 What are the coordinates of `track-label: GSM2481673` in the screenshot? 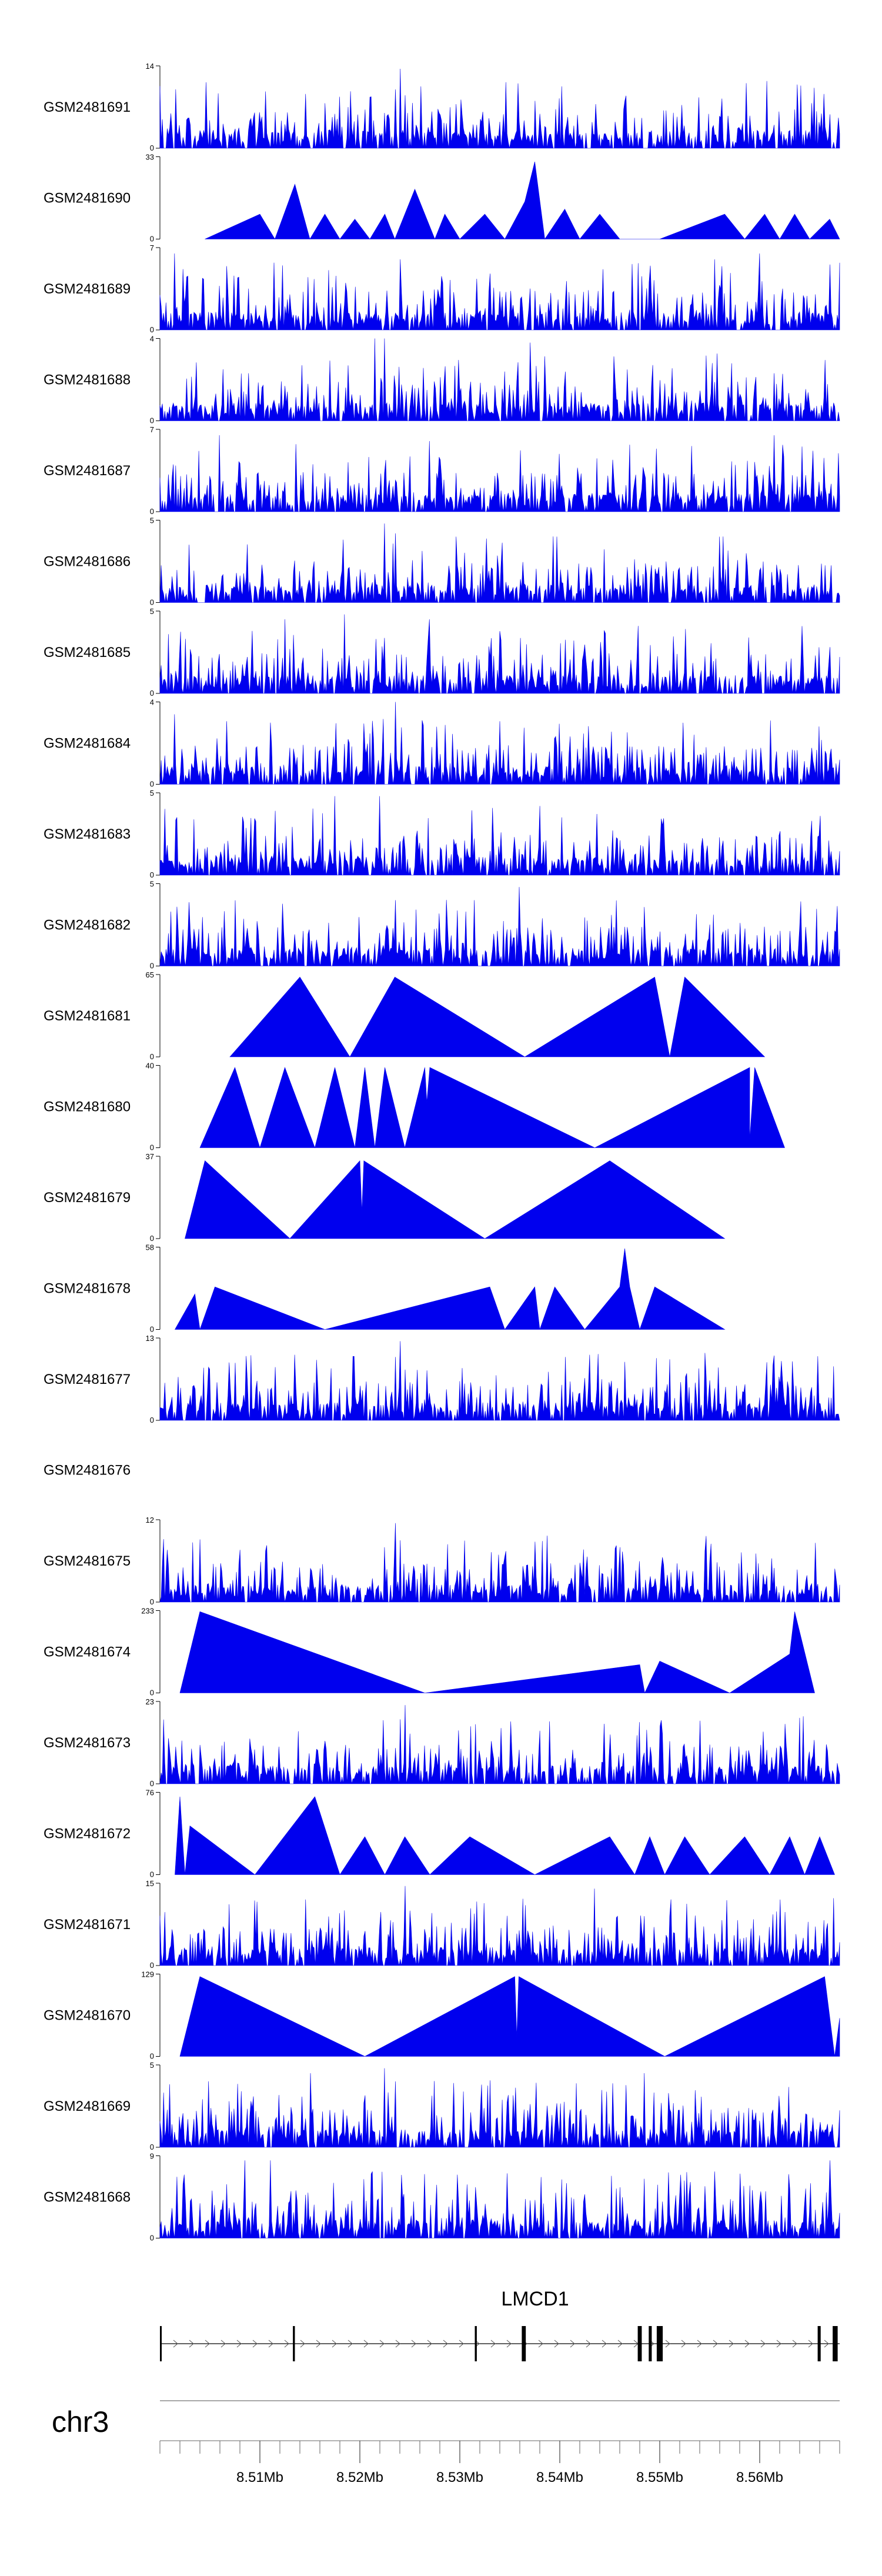 It's located at (87, 1743).